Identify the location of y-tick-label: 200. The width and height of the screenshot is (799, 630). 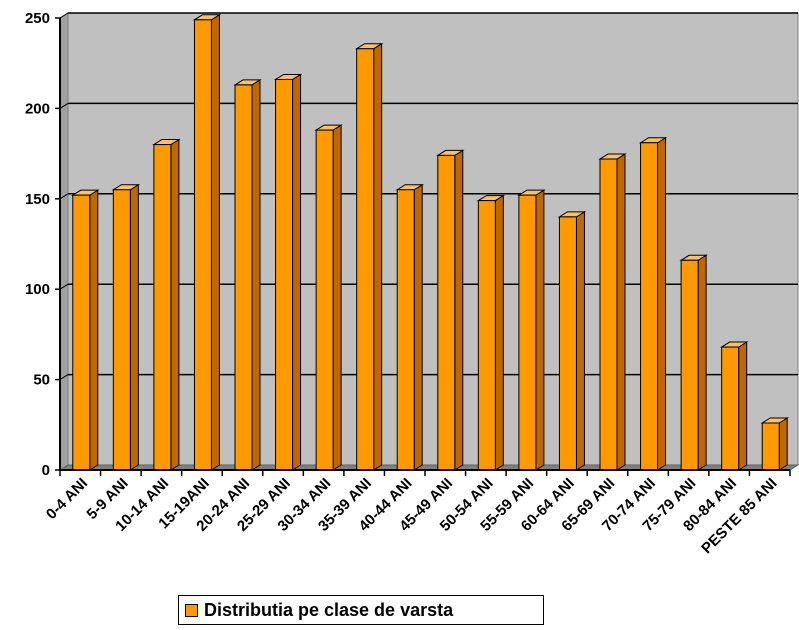
(37, 108).